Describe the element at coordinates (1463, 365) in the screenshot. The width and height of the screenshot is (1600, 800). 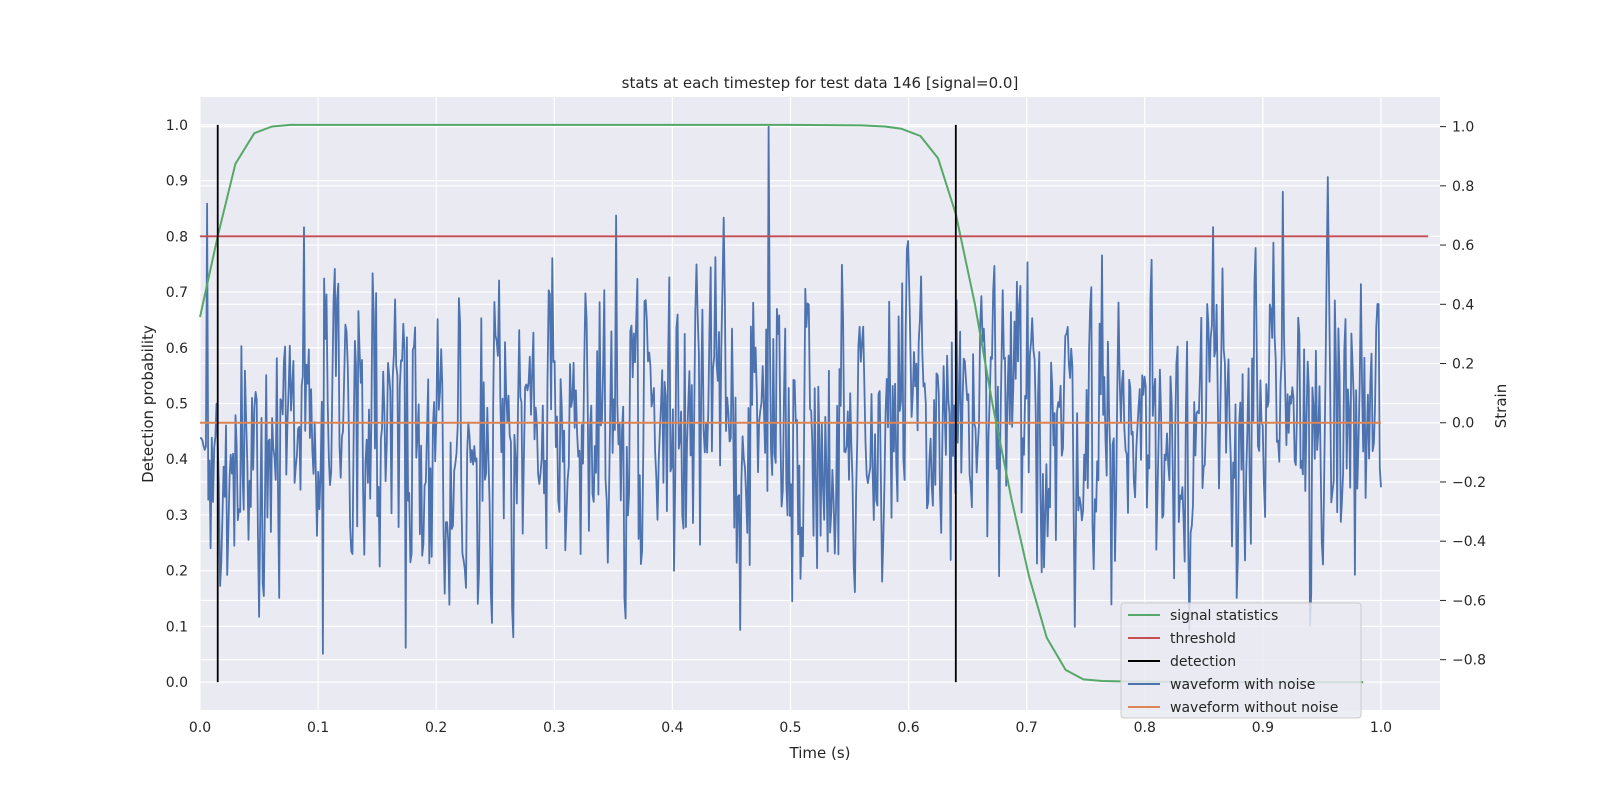
I see `y-right-tick-label-5: 0.2` at that location.